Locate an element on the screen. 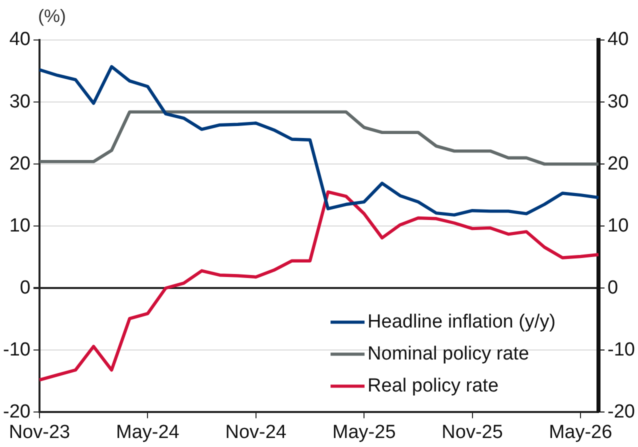  x-tick-label: May-26 is located at coordinates (580, 432).